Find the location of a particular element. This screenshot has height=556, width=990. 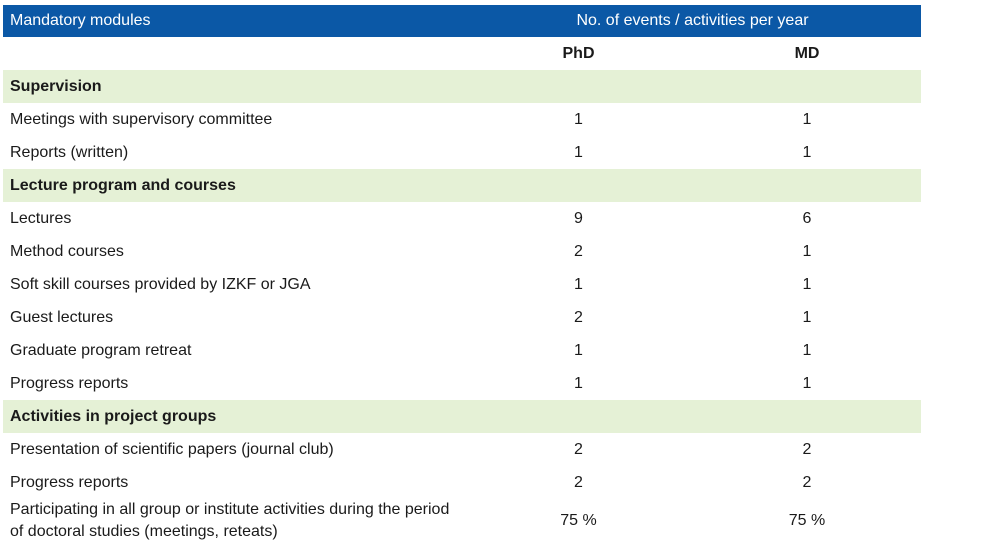

row-label: Graduate program retreat is located at coordinates (101, 350).